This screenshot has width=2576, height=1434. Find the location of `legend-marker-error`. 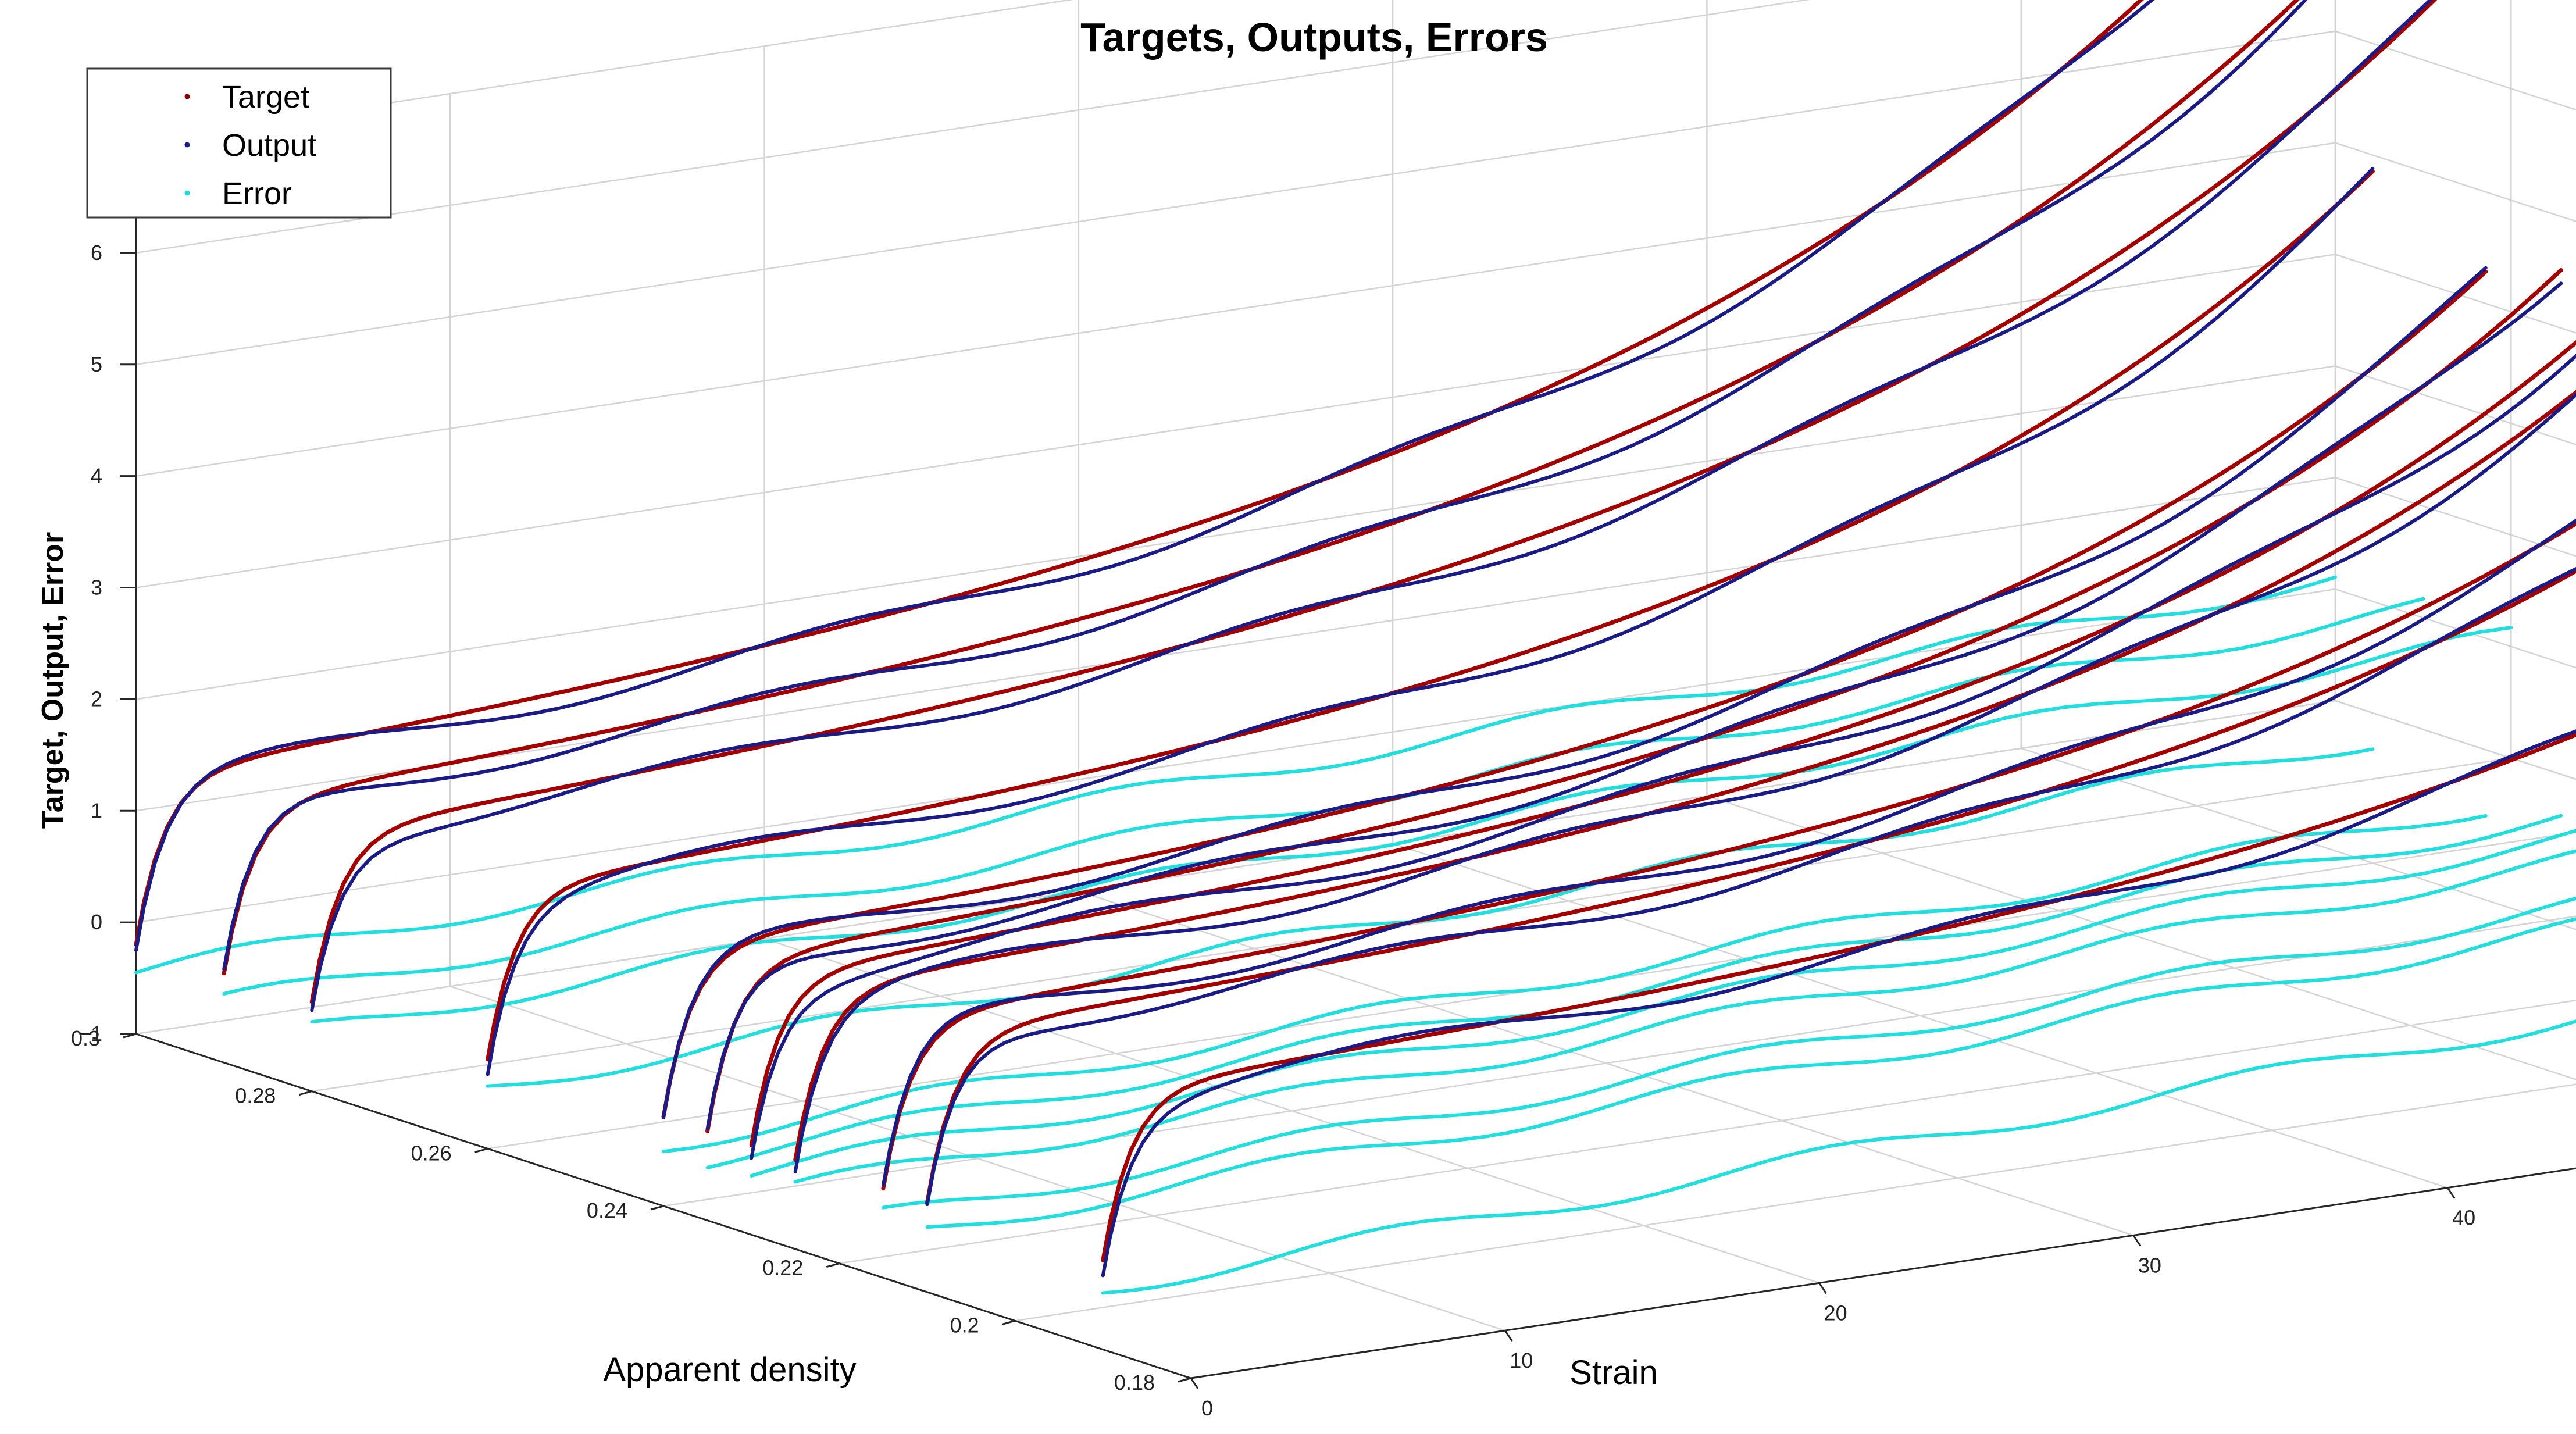

legend-marker-error is located at coordinates (187, 193).